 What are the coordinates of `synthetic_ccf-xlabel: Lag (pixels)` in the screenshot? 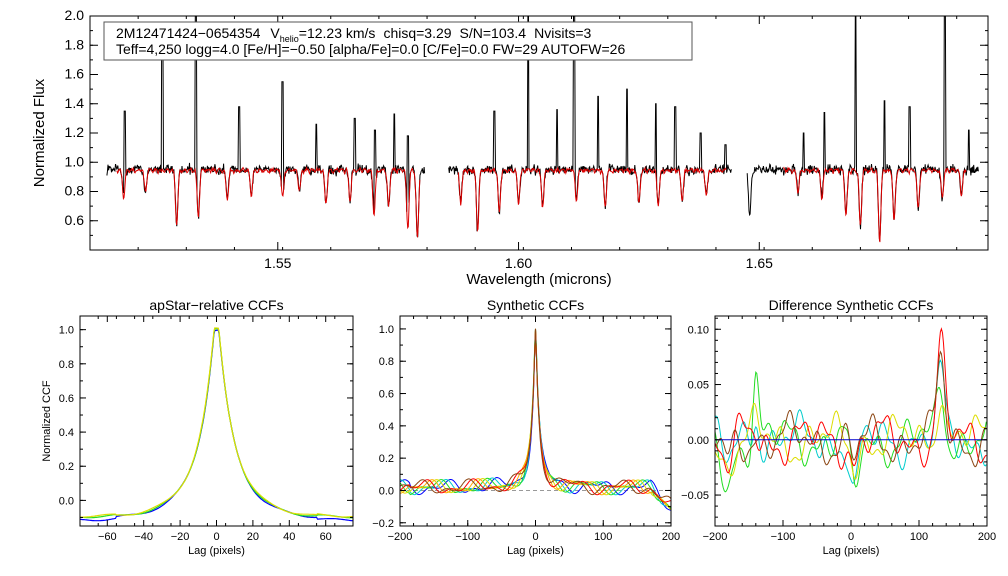 It's located at (535, 551).